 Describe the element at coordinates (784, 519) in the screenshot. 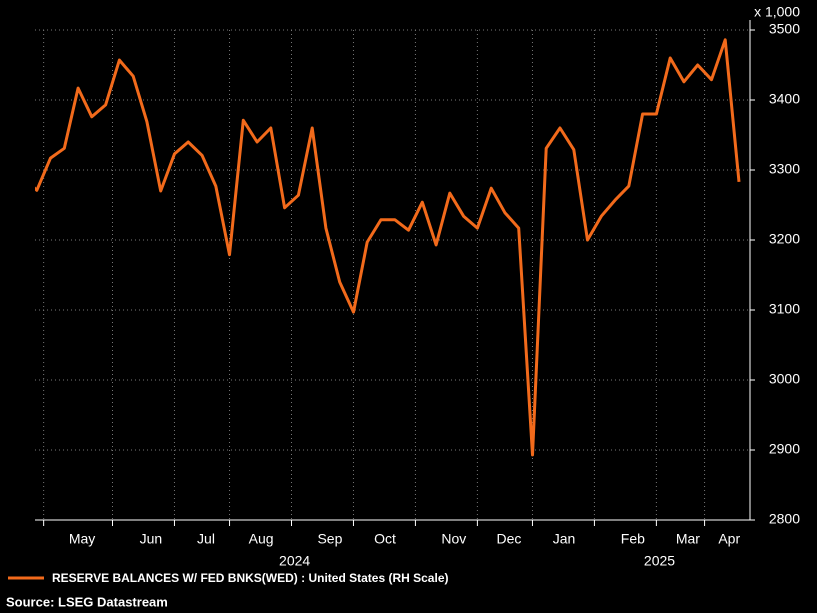

I see `y-tick-label: 2800` at that location.